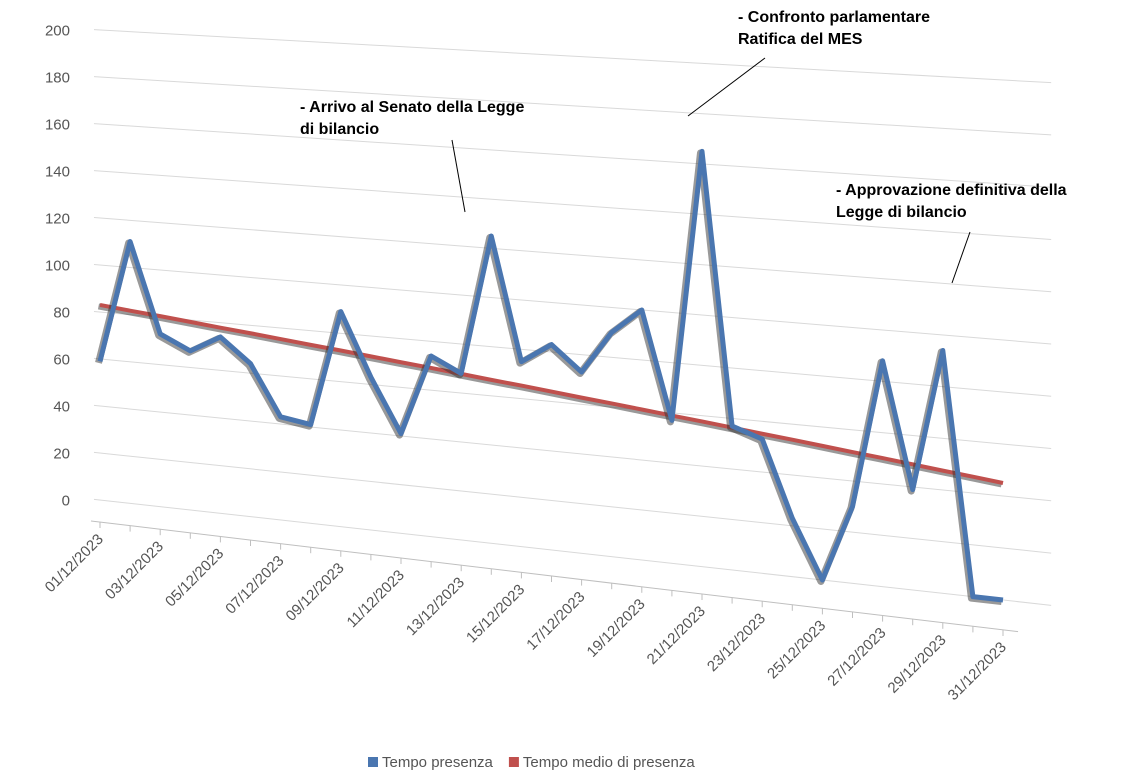 The width and height of the screenshot is (1135, 781). What do you see at coordinates (57, 219) in the screenshot?
I see `y-tick-label: 120` at bounding box center [57, 219].